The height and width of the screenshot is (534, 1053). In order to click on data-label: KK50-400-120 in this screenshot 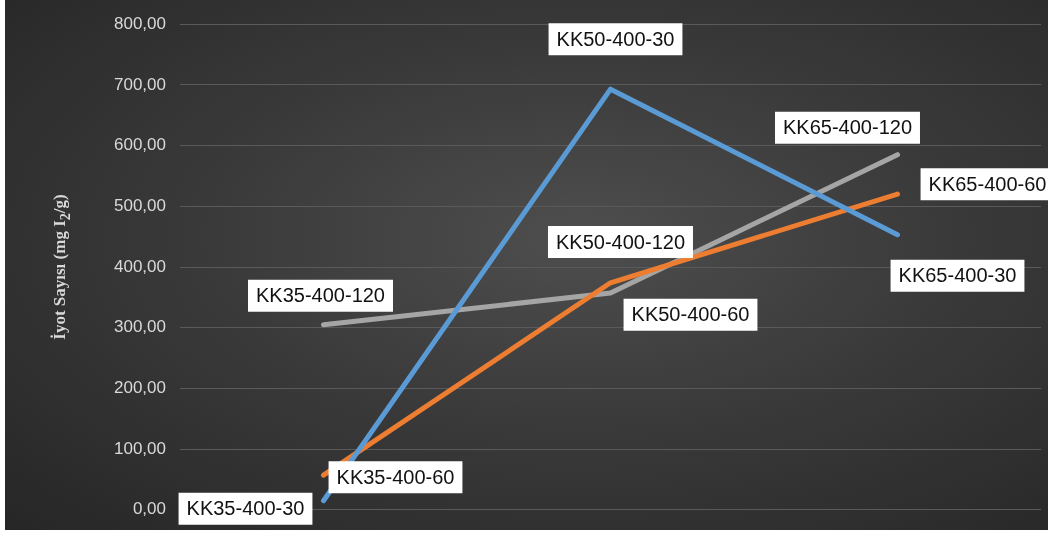, I will do `click(620, 241)`.